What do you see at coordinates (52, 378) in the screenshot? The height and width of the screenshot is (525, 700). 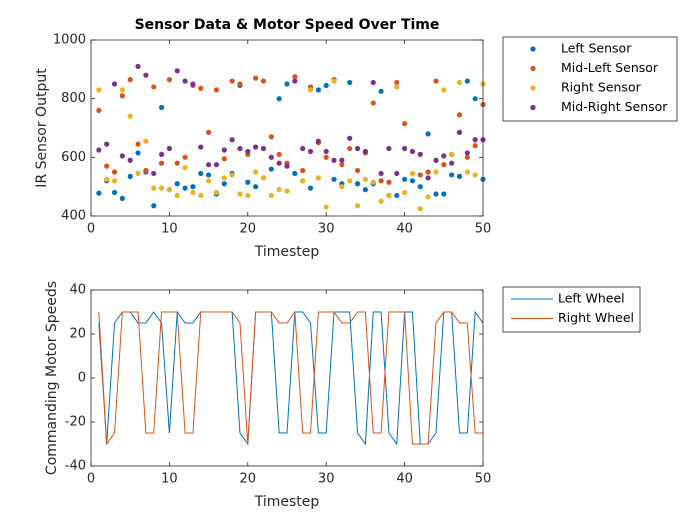 I see `y-axis-label: Commanding Motor Speeds` at bounding box center [52, 378].